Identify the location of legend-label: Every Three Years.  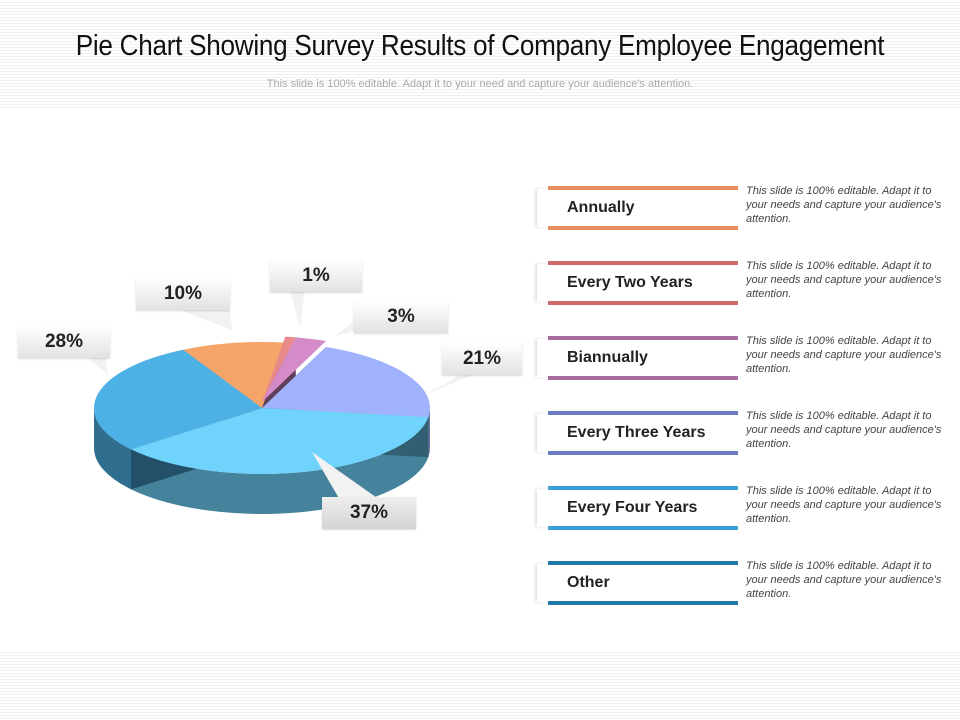
(636, 432).